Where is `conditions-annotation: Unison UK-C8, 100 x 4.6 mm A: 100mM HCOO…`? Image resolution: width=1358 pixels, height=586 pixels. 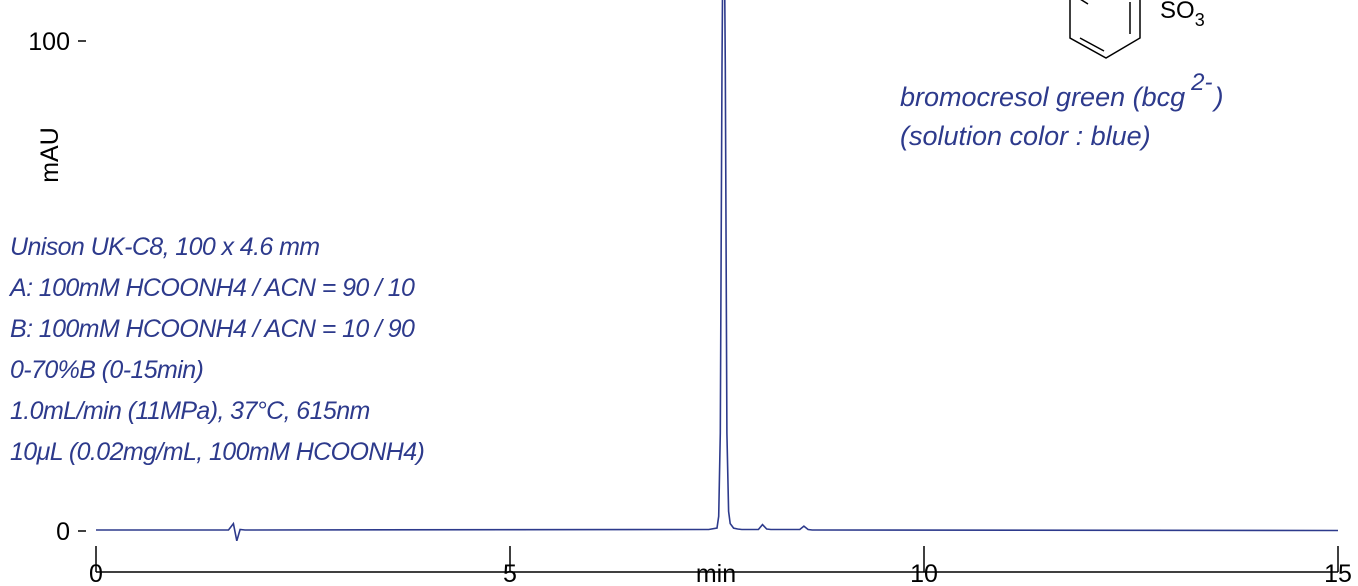 conditions-annotation: Unison UK-C8, 100 x 4.6 mm A: 100mM HCOO… is located at coordinates (216, 349).